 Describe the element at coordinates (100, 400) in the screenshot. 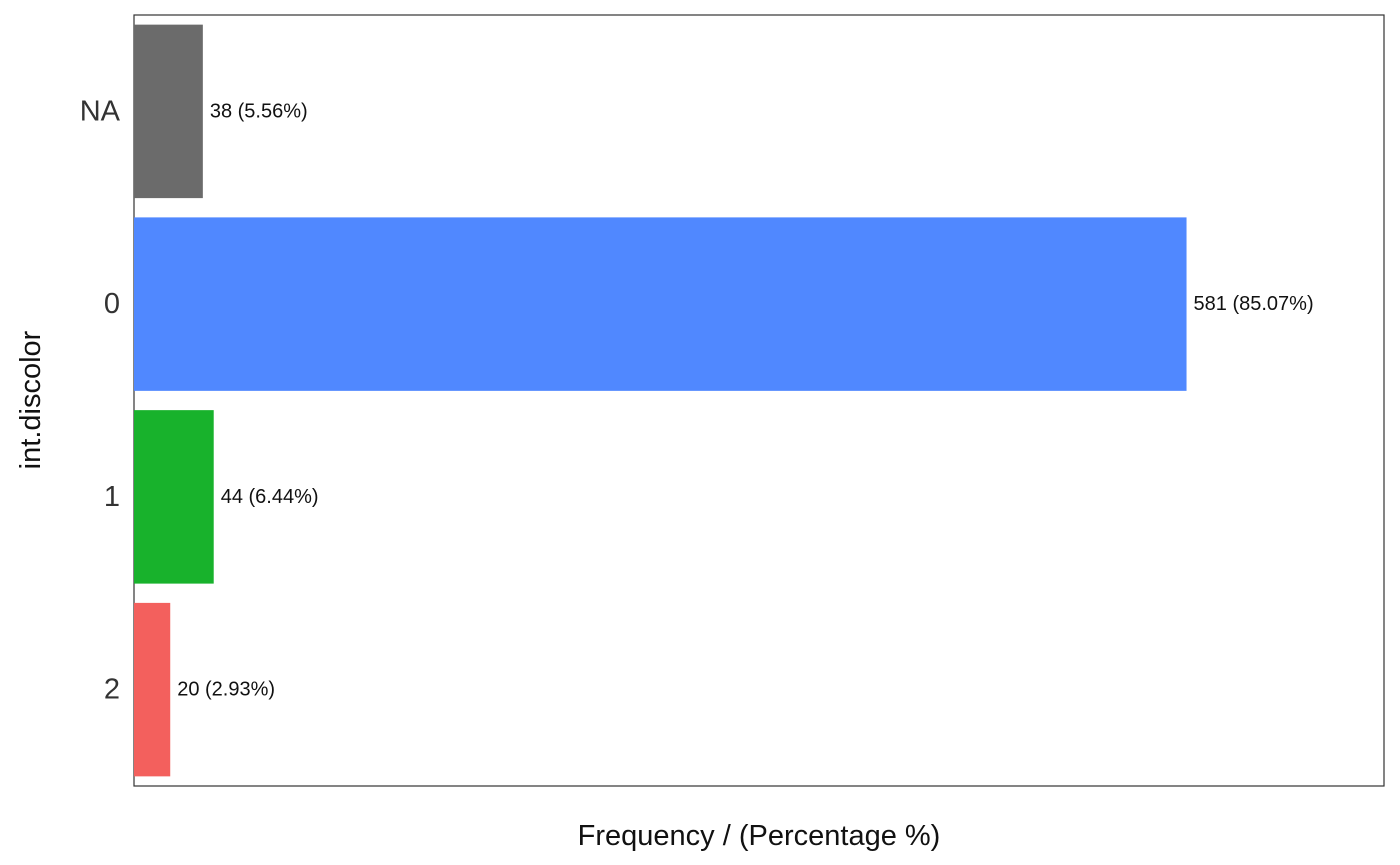

I see `y-axis-tick-labels: NA 0 1 2` at that location.